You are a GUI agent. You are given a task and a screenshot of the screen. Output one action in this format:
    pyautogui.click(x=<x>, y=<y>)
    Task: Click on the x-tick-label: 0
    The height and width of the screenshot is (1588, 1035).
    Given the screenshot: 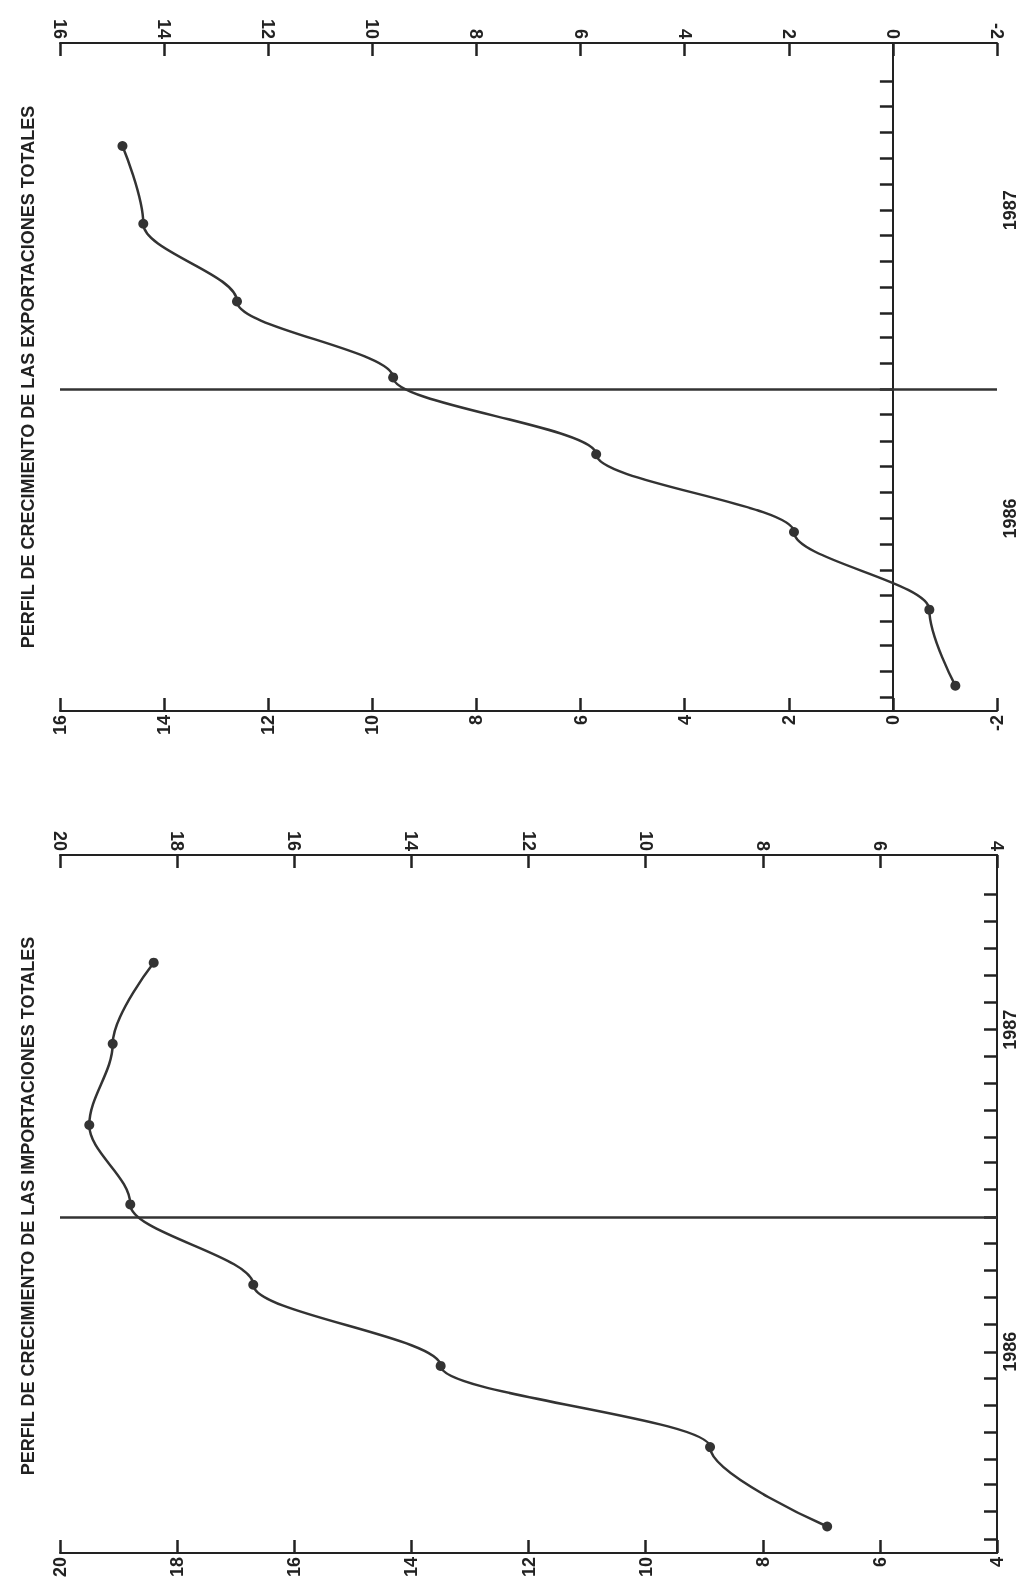 What is the action you would take?
    pyautogui.click(x=892, y=720)
    